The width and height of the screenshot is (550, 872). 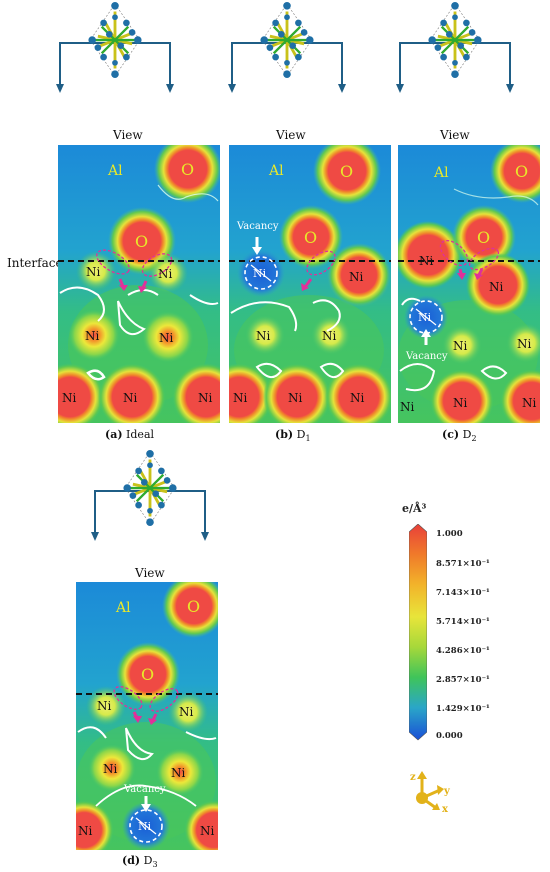 What do you see at coordinates (295, 398) in the screenshot?
I see `label-ni-b-5: Ni` at bounding box center [295, 398].